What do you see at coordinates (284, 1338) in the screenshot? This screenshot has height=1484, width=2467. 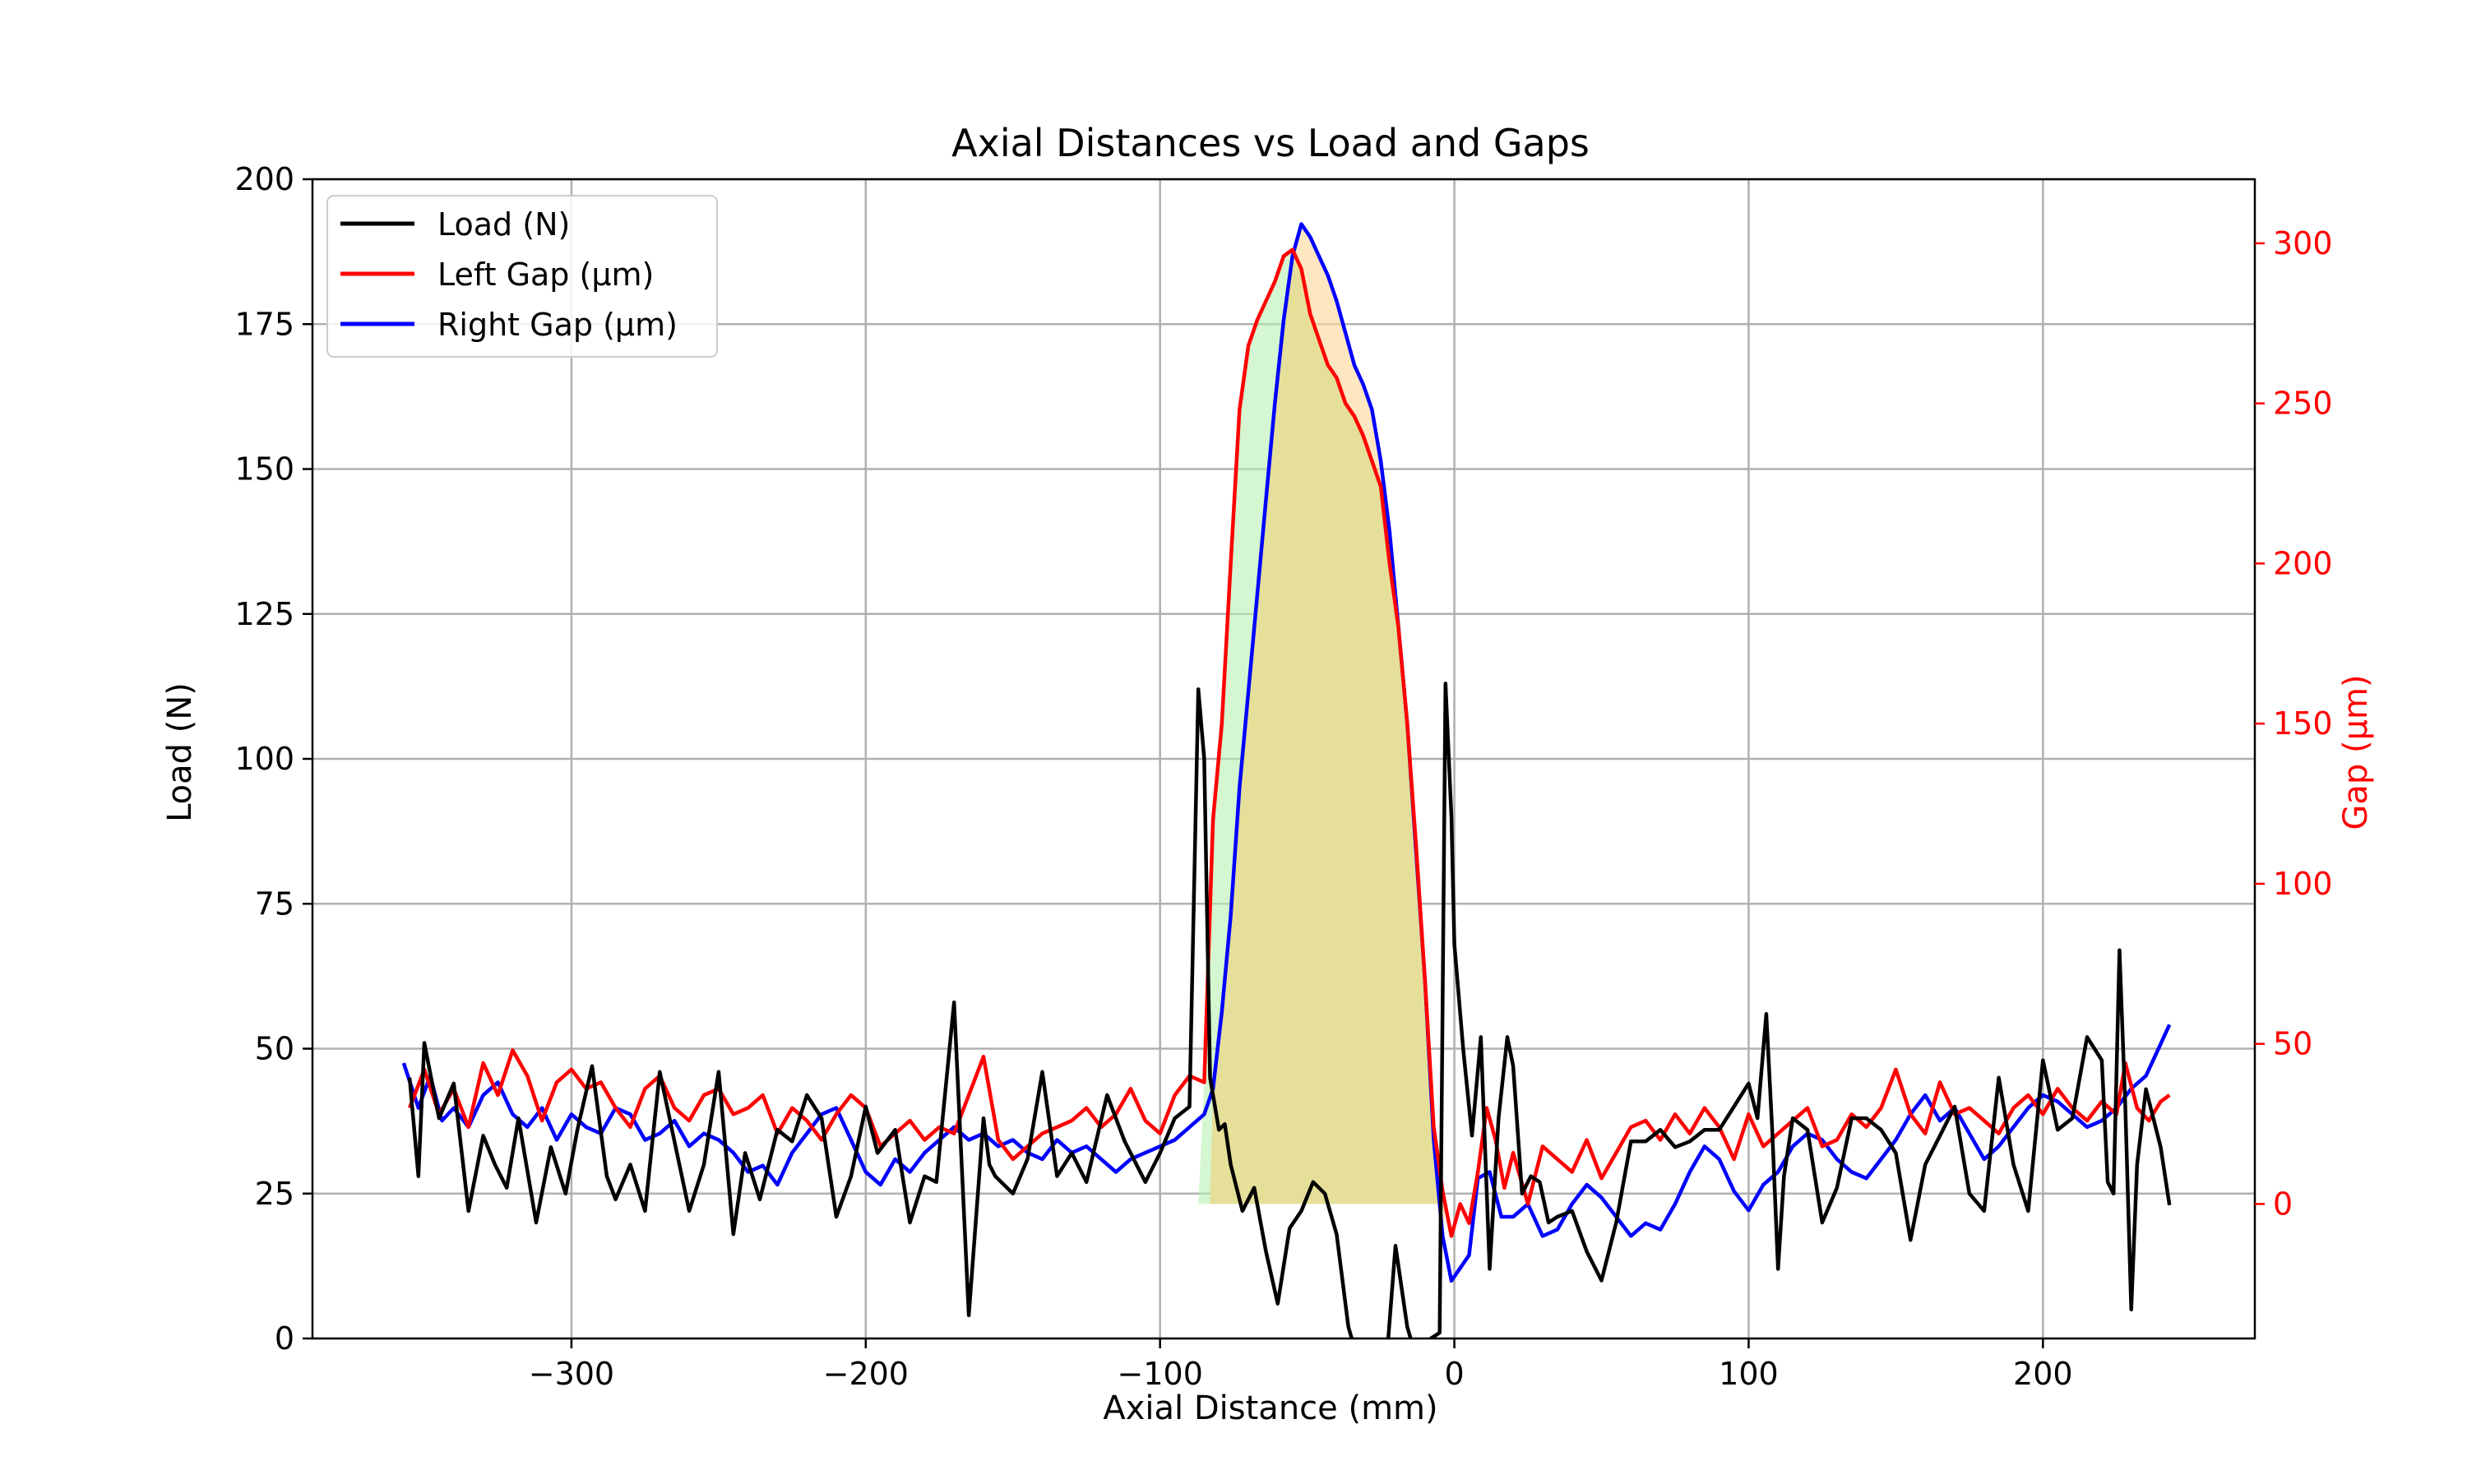 I see `y-tick-label-0: 0` at bounding box center [284, 1338].